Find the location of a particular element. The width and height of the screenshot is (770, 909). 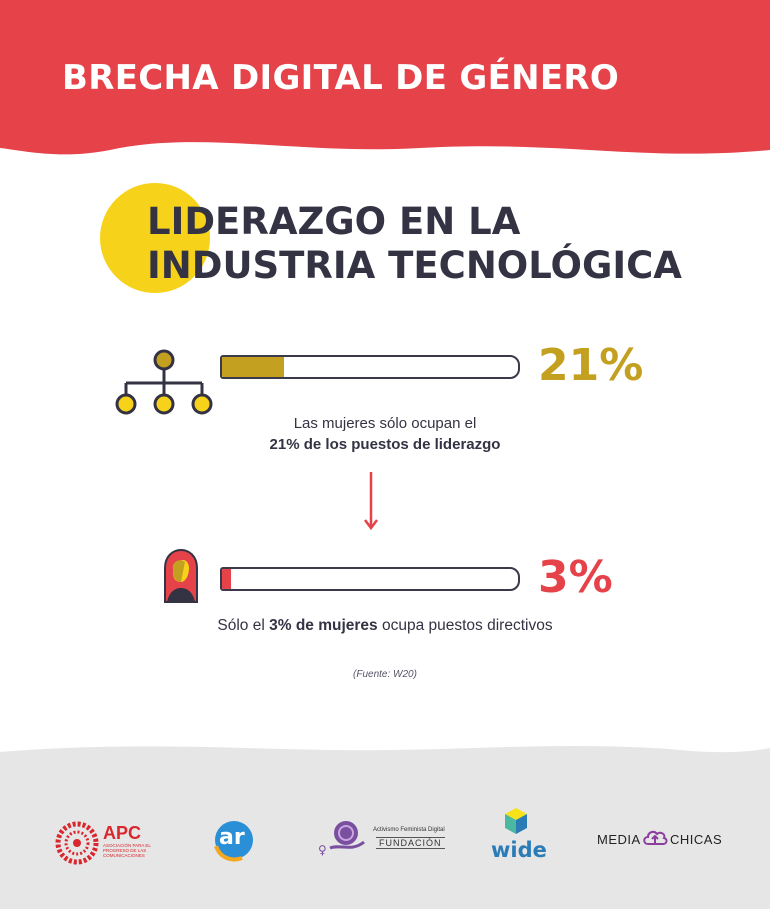

directors-bar is located at coordinates (370, 579).